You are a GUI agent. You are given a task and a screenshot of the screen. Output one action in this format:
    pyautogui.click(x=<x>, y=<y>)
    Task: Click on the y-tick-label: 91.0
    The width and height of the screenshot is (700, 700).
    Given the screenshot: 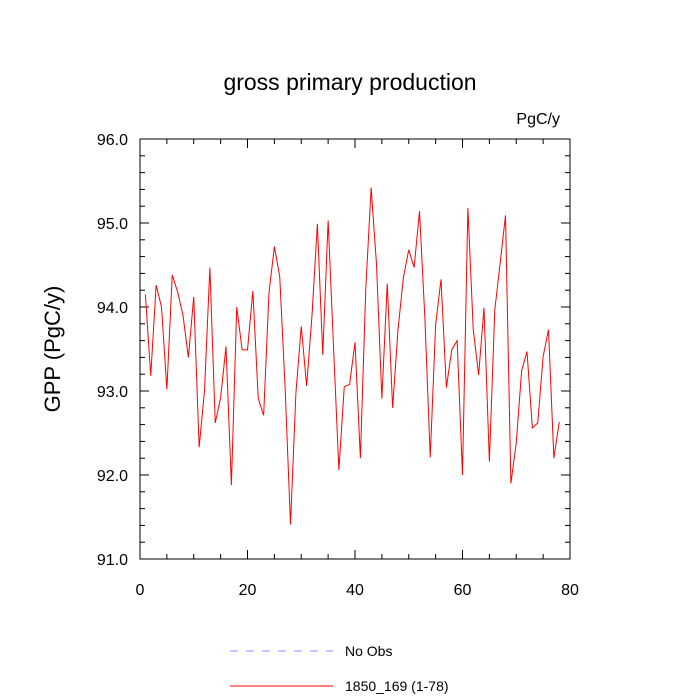 What is the action you would take?
    pyautogui.click(x=112, y=560)
    